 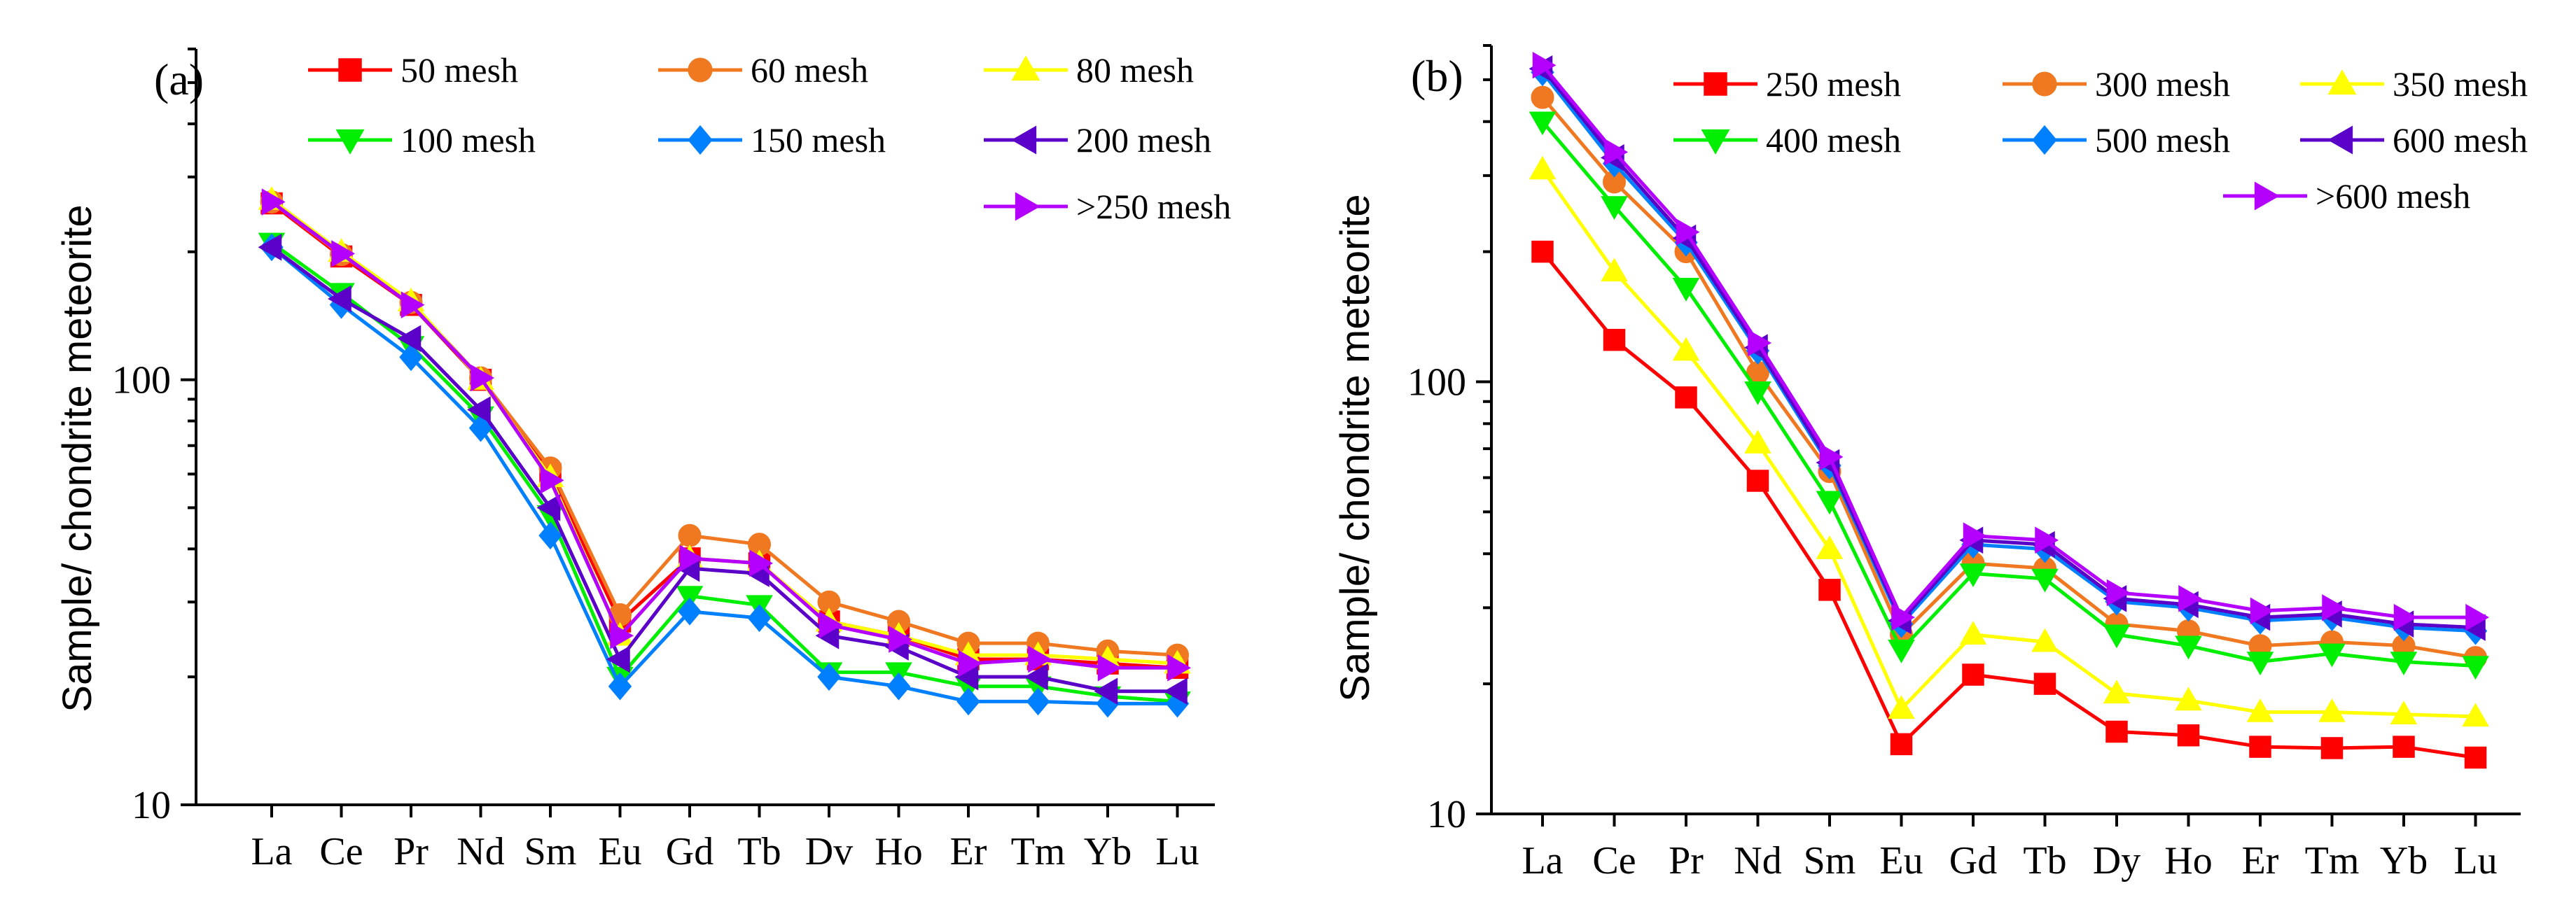 What do you see at coordinates (1973, 861) in the screenshot?
I see `x-tick-label: Gd` at bounding box center [1973, 861].